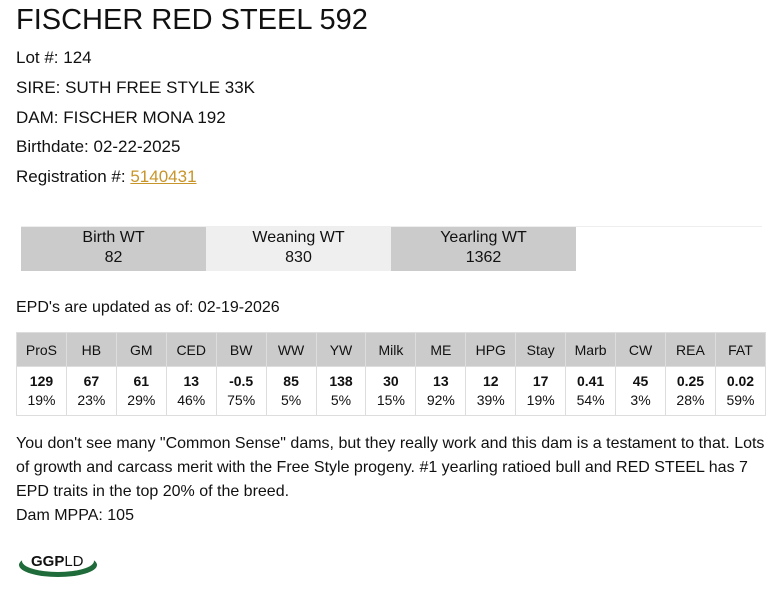 This screenshot has width=778, height=596. Describe the element at coordinates (113, 257) in the screenshot. I see `weight-value: 82` at that location.